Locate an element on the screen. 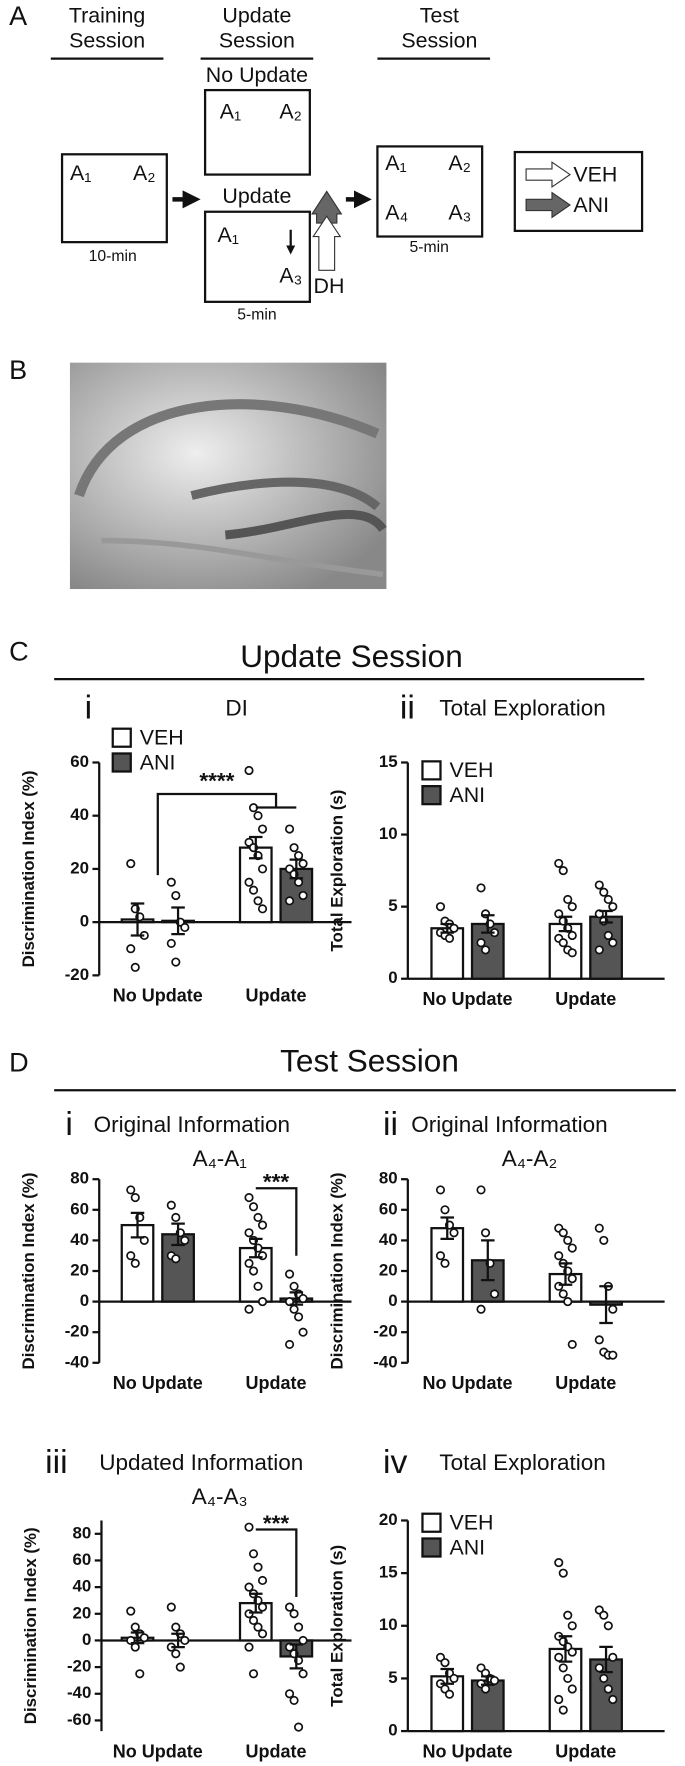 The image size is (685, 1766). infusion-arrow is located at coordinates (327, 243).